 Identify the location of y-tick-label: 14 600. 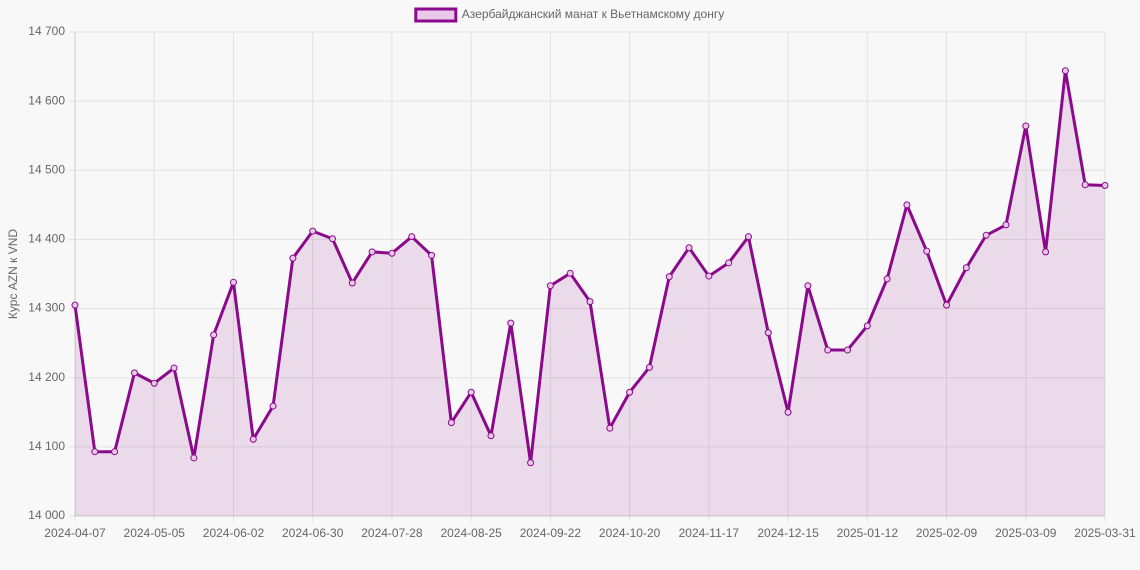
(46, 100).